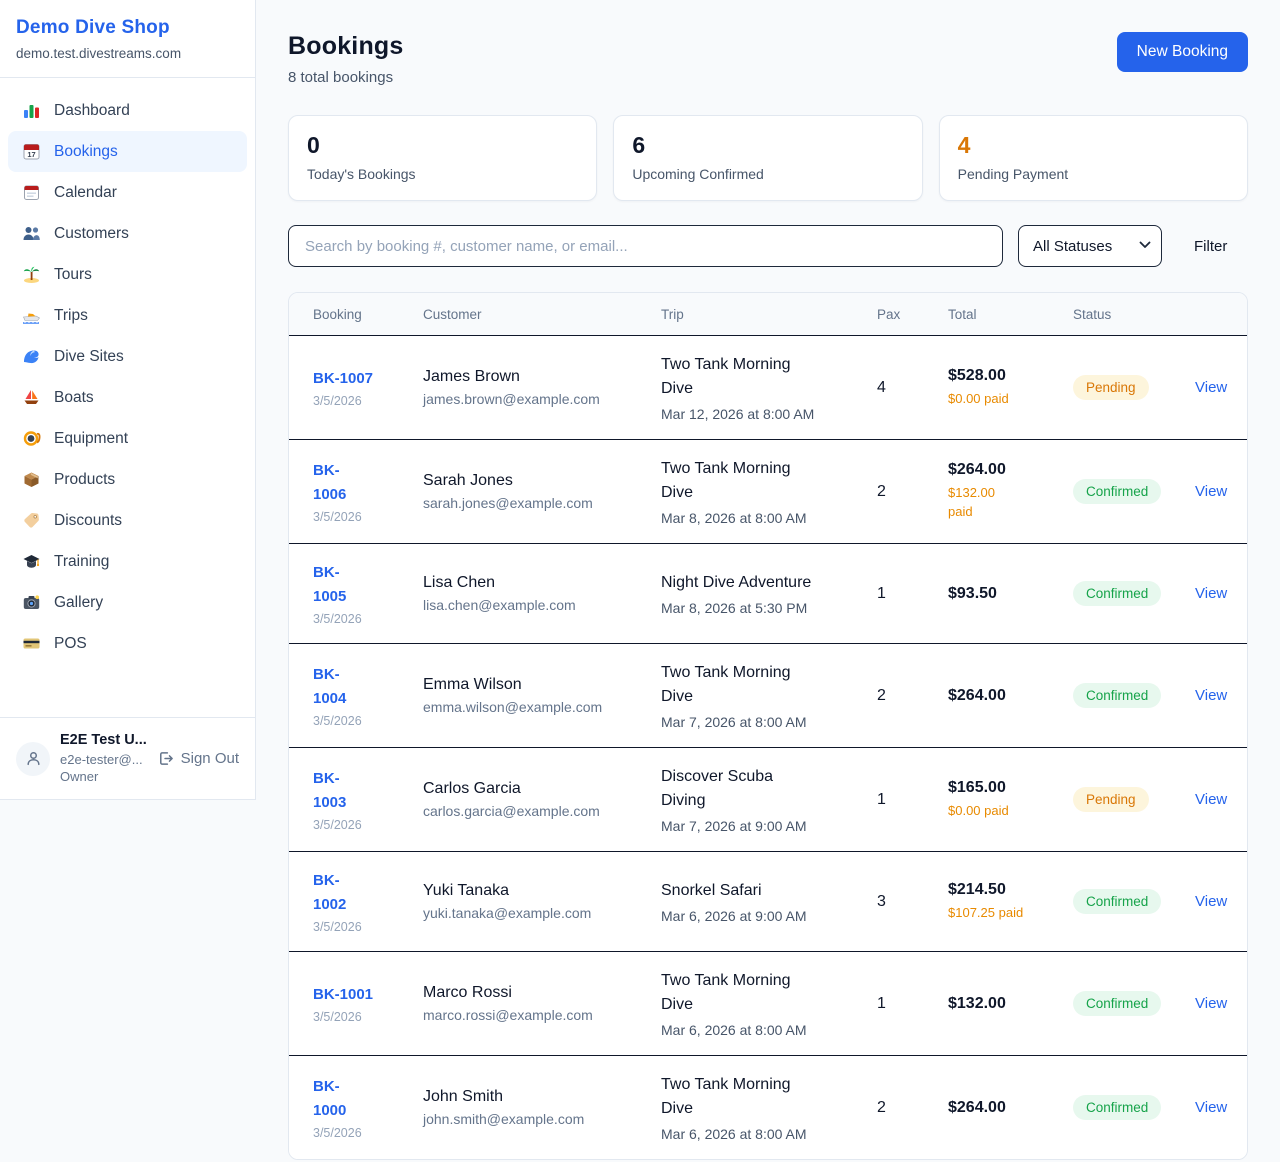  What do you see at coordinates (31, 315) in the screenshot?
I see `trips-icon` at bounding box center [31, 315].